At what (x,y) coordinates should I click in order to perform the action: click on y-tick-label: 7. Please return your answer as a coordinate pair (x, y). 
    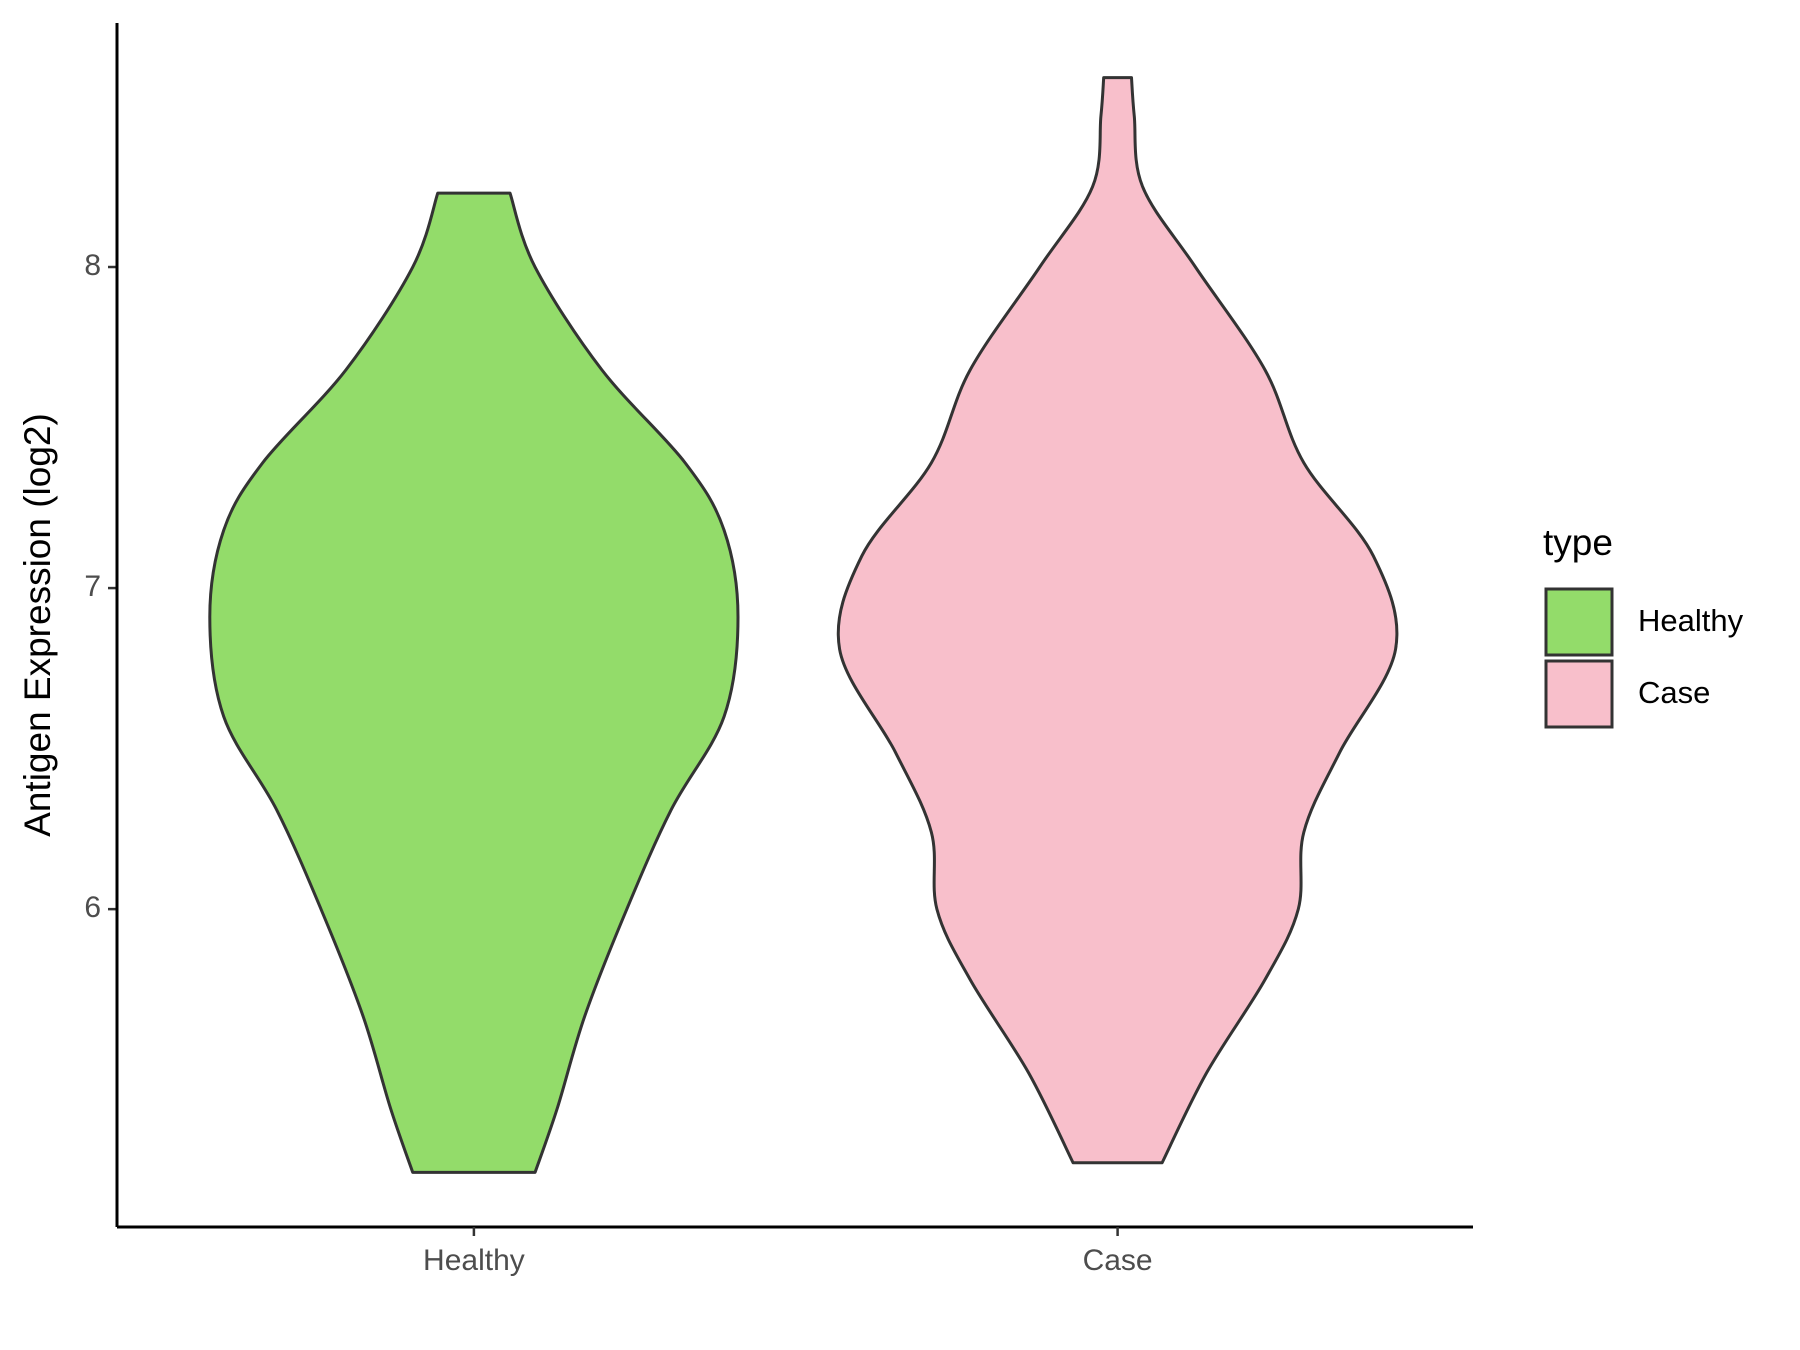
    Looking at the image, I should click on (92, 586).